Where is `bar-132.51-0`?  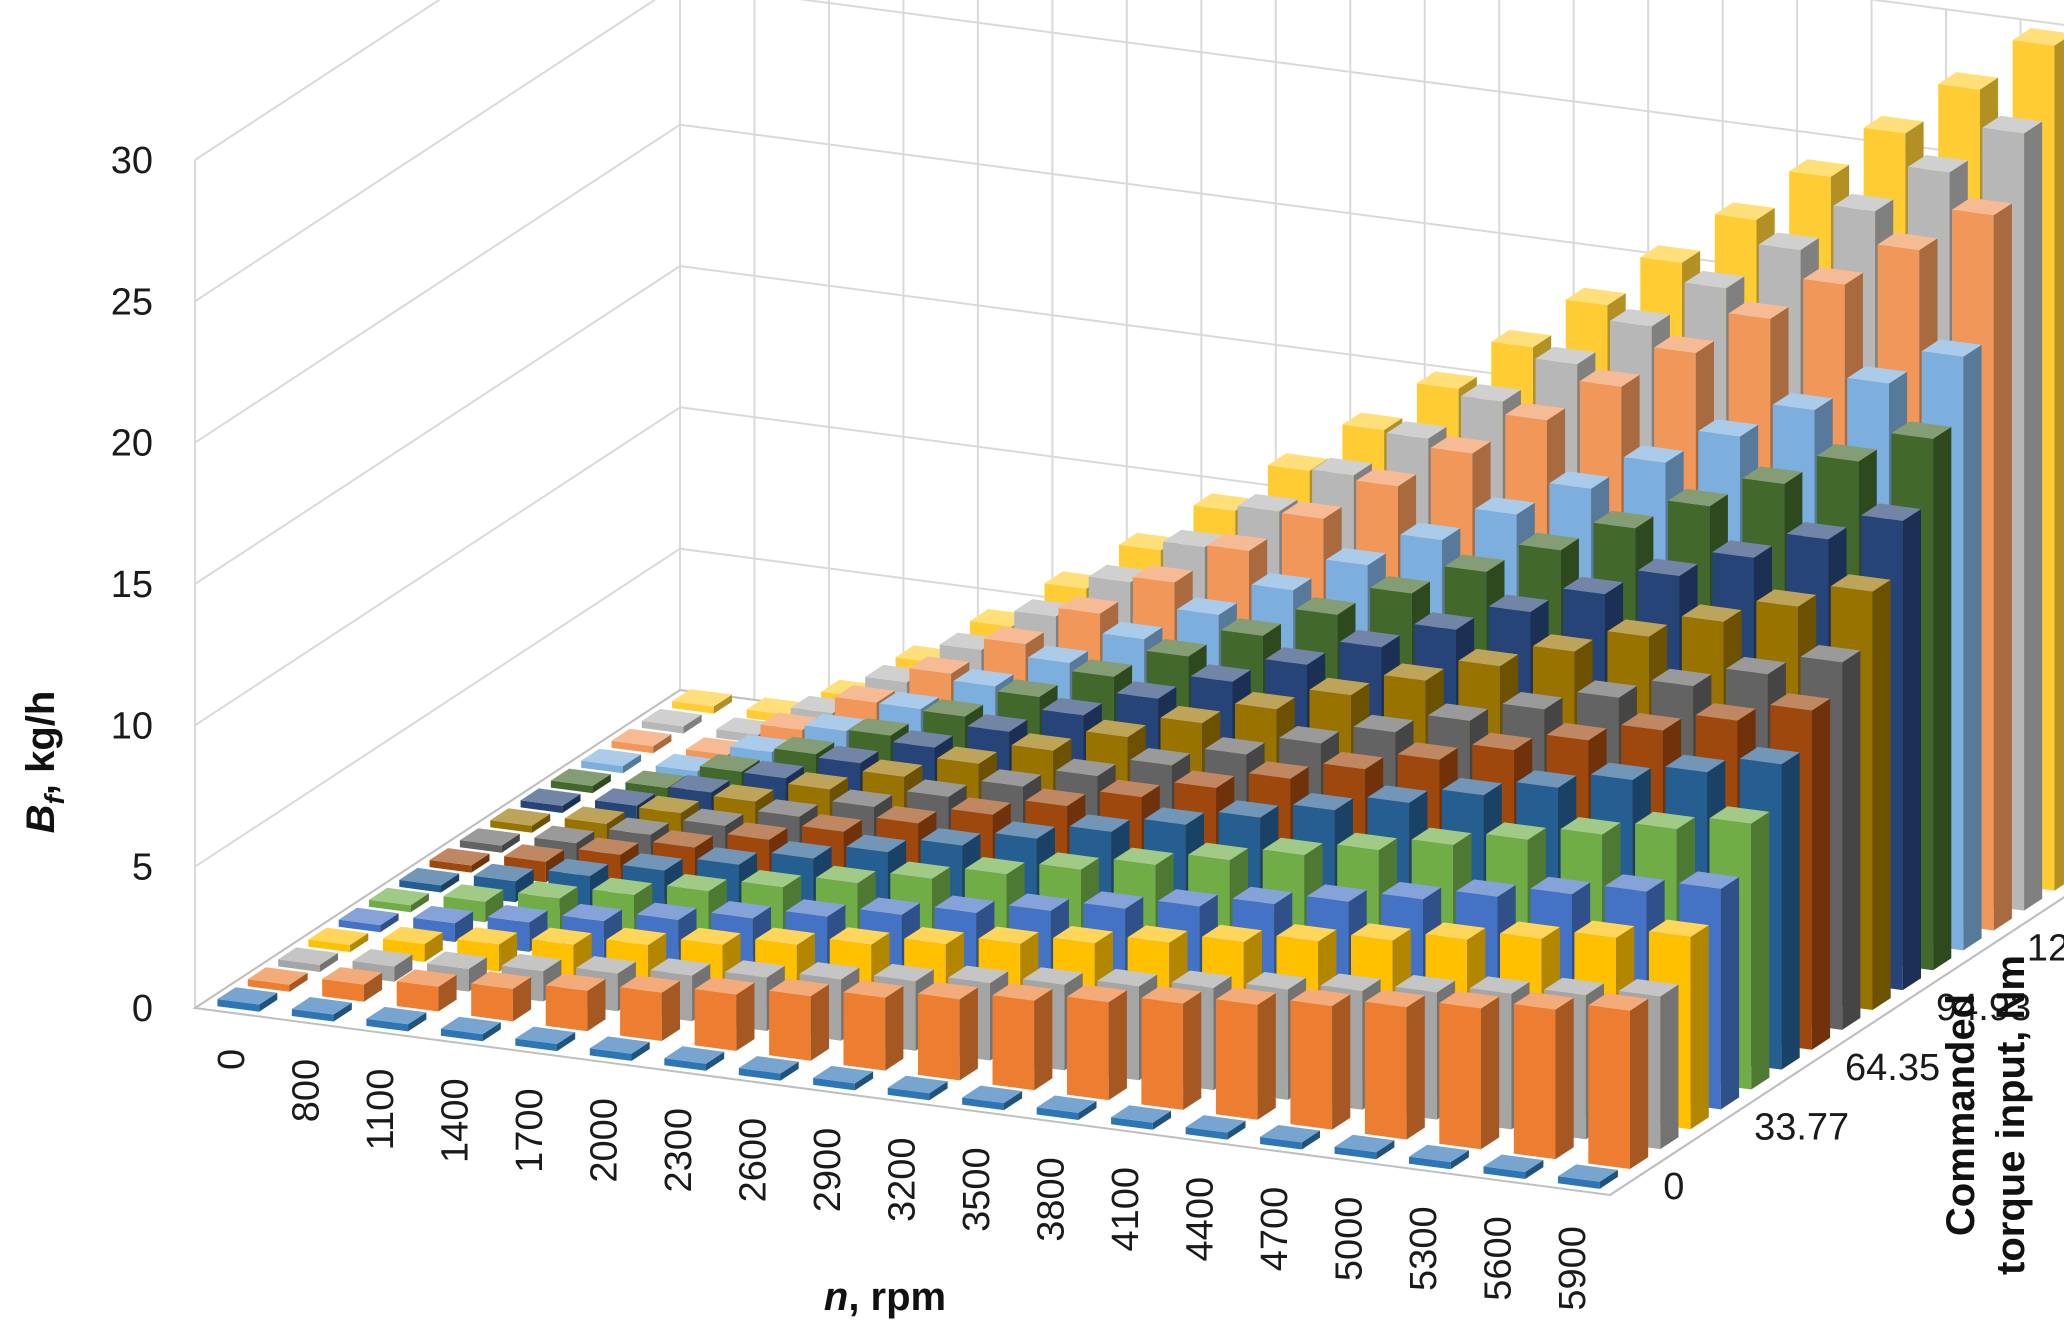 bar-132.51-0 is located at coordinates (641, 741).